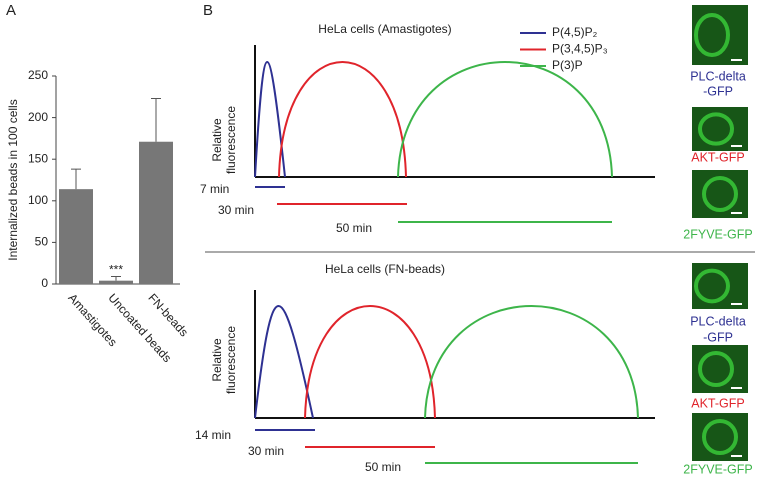 Image resolution: width=760 pixels, height=484 pixels. What do you see at coordinates (208, 10) in the screenshot?
I see `panel-label: B` at bounding box center [208, 10].